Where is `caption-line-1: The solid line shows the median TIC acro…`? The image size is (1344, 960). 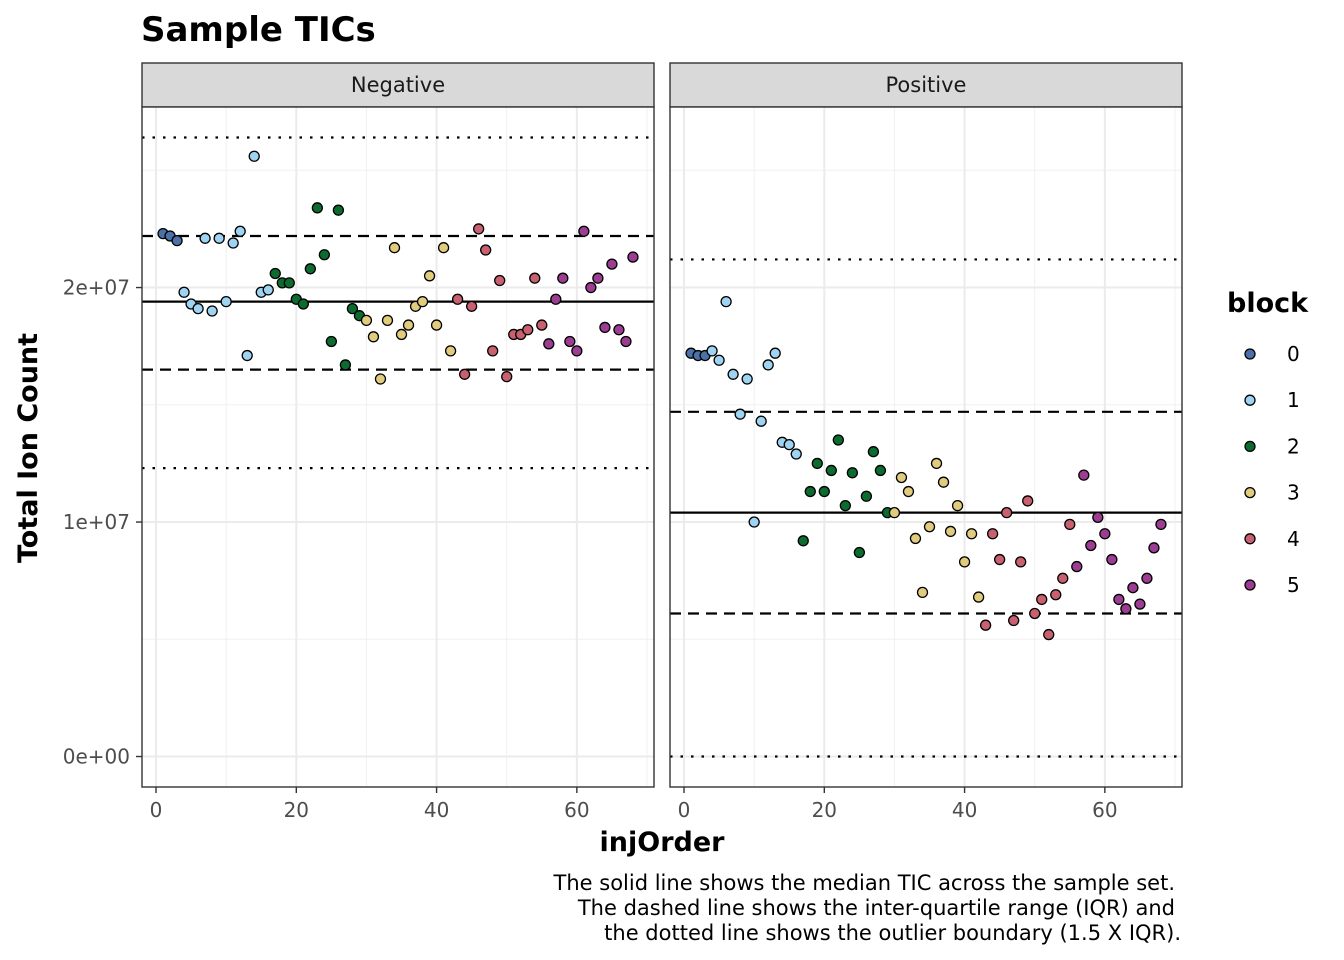 caption-line-1: The solid line shows the median TIC acro… is located at coordinates (864, 883).